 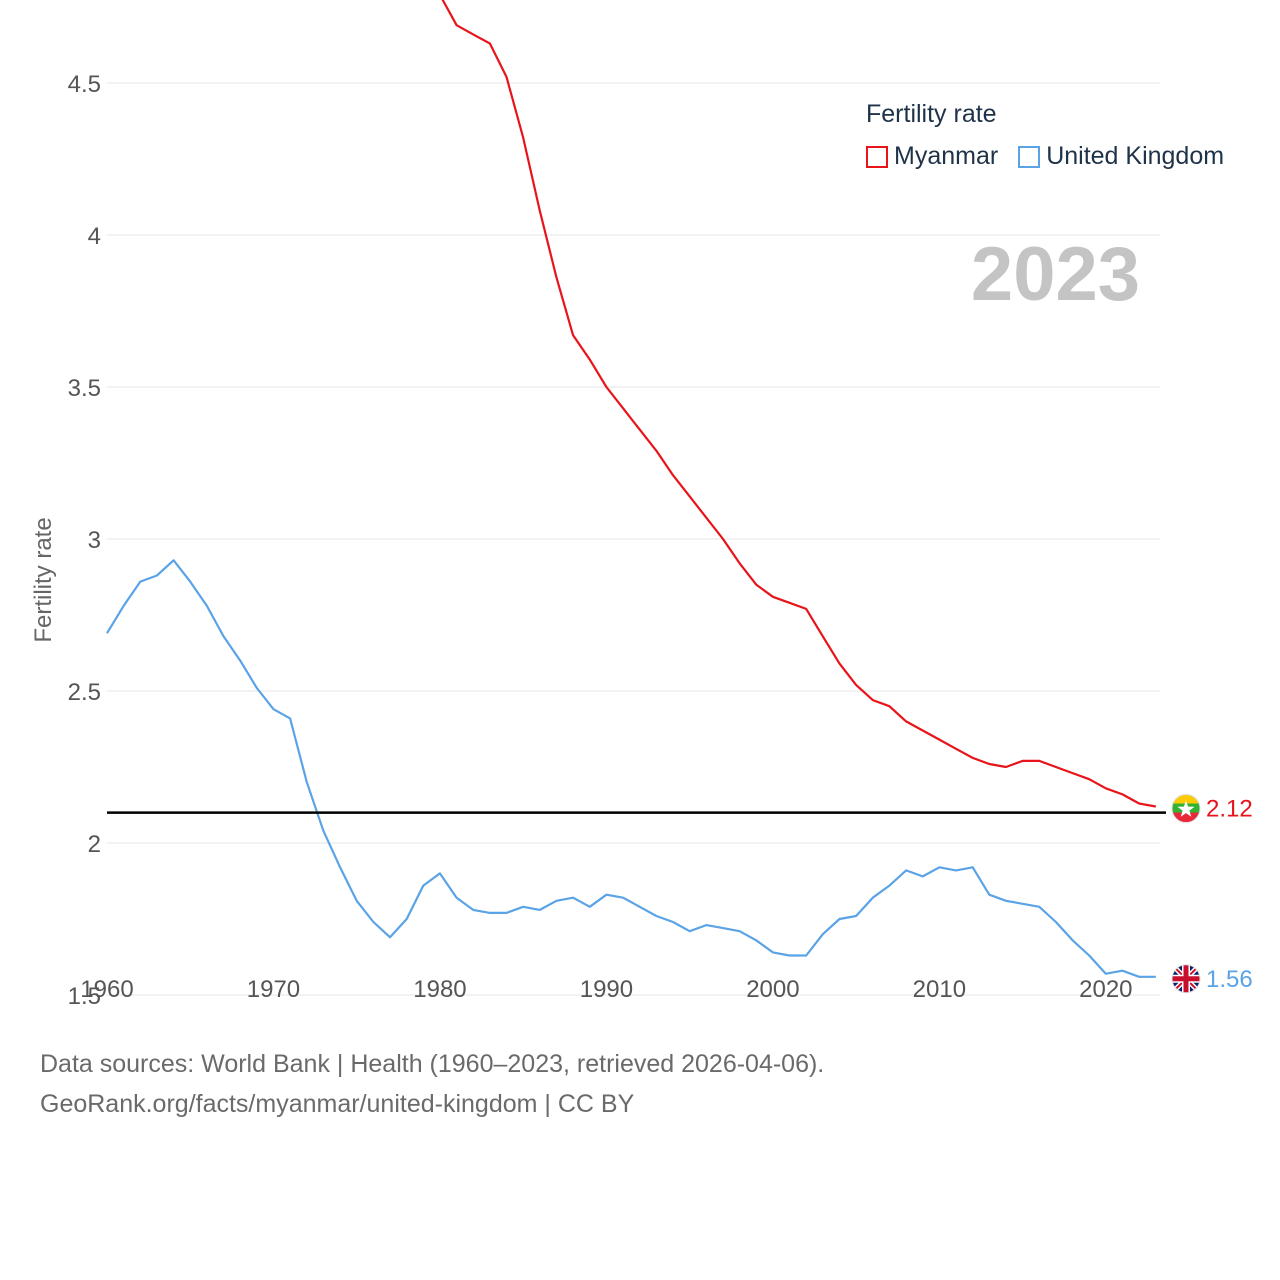 I want to click on y-tick-label: 4, so click(x=94, y=236).